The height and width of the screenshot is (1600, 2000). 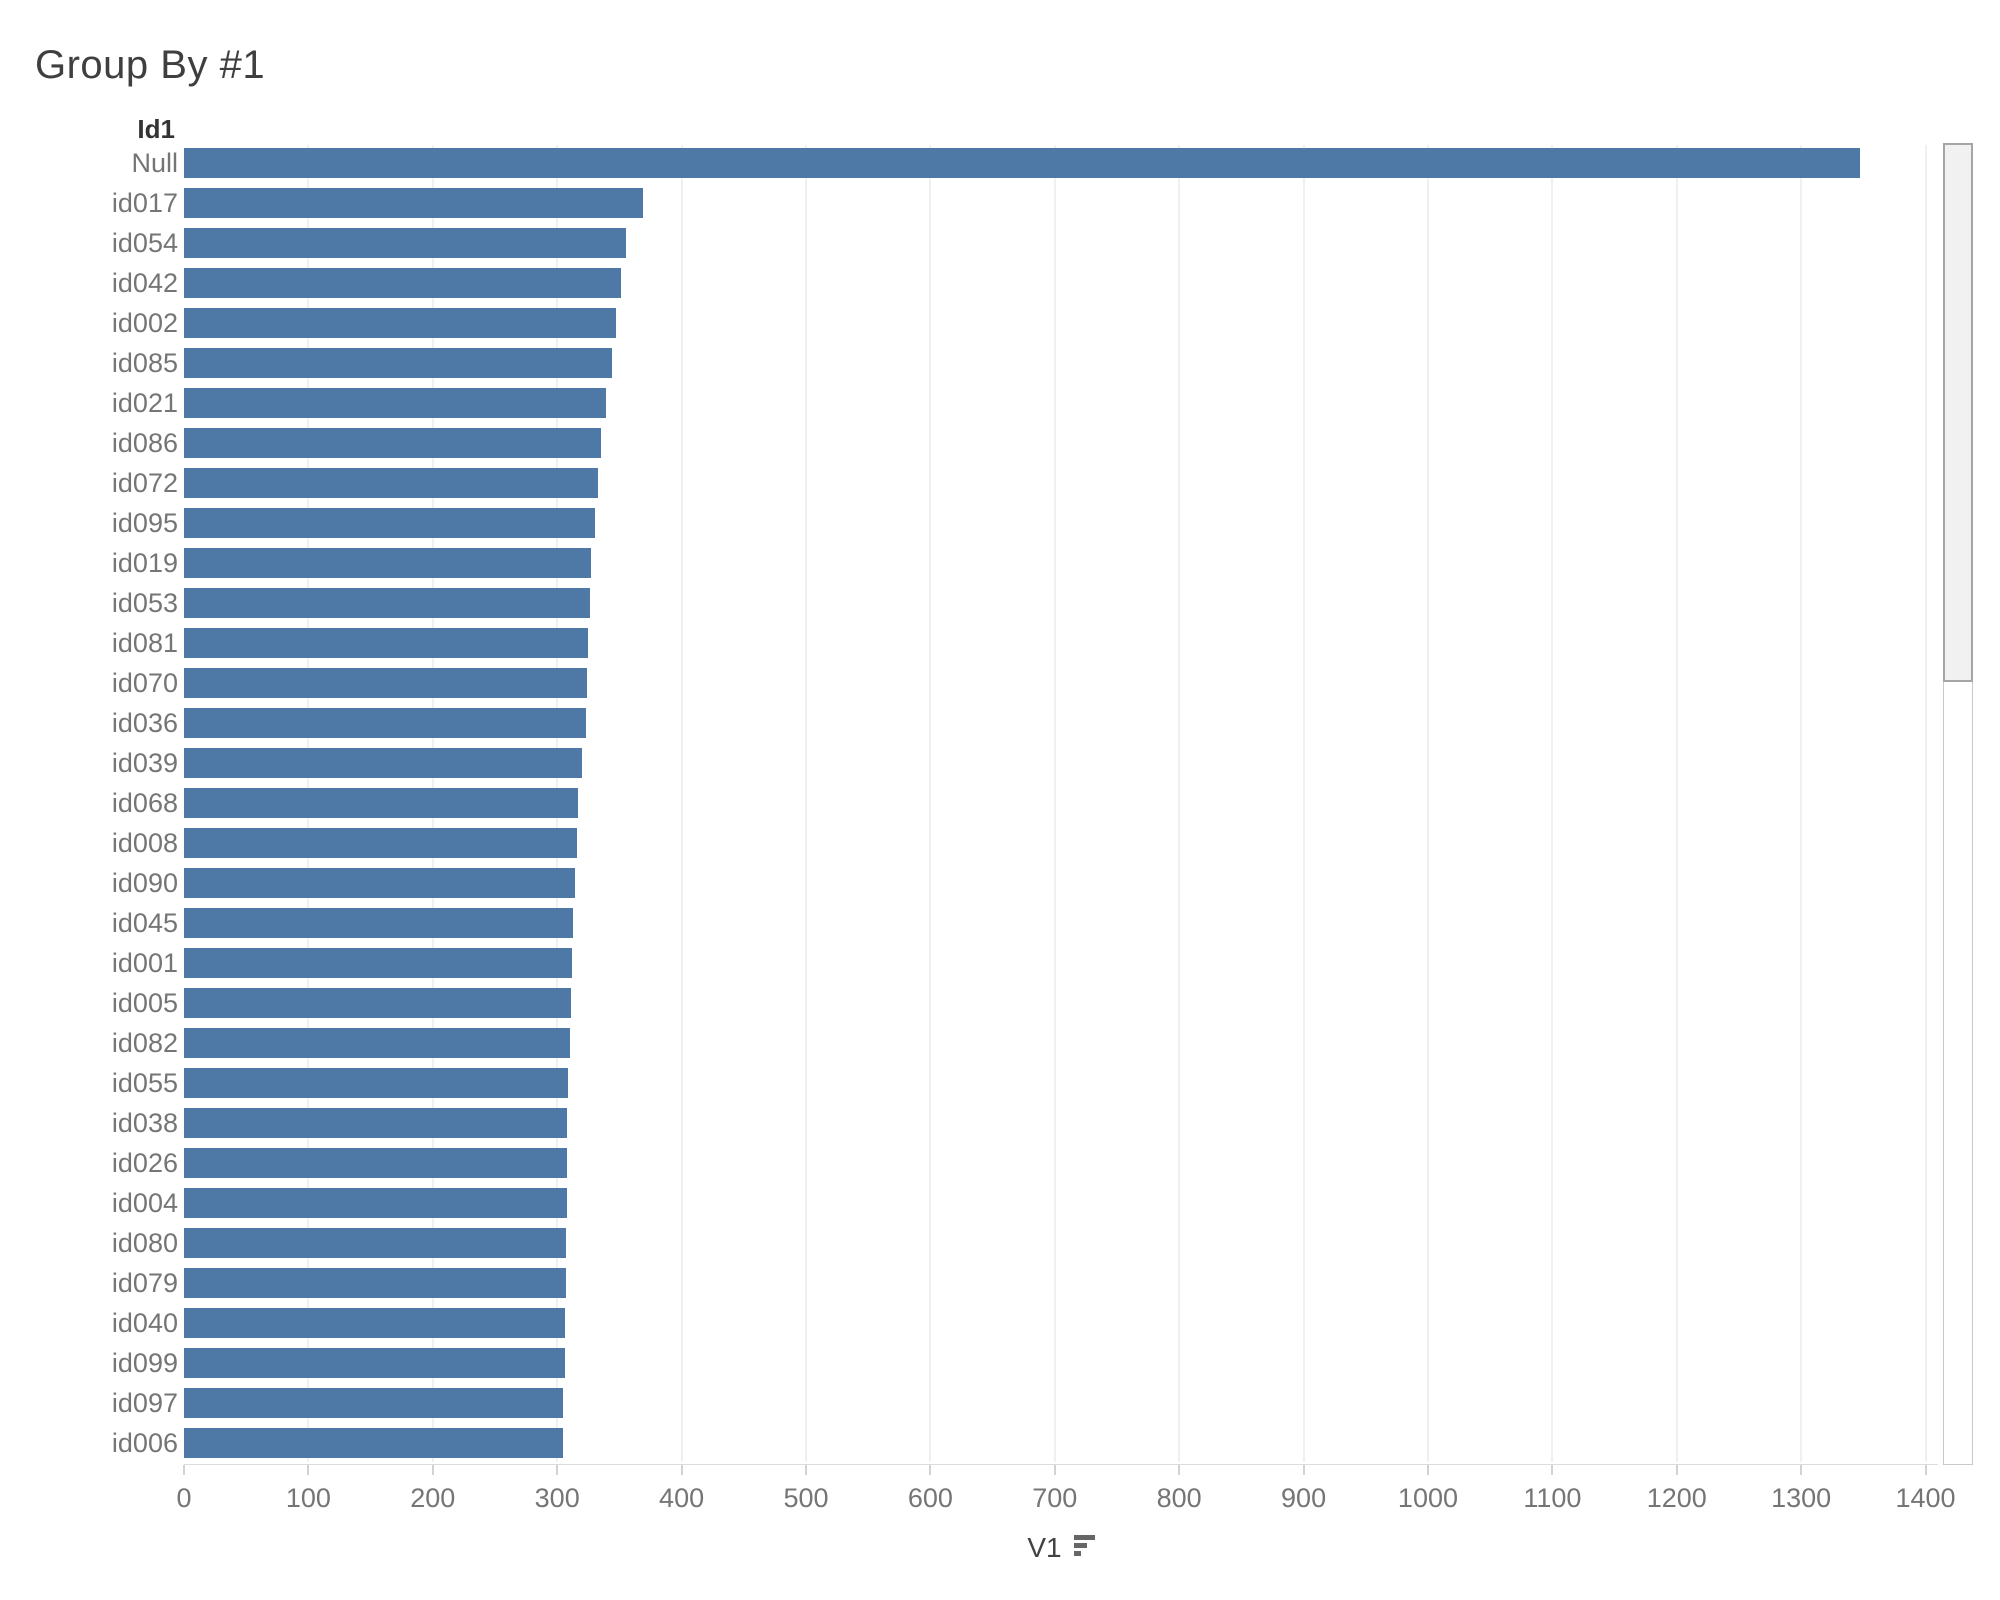 I want to click on sort-descending-icon, so click(x=1084, y=1545).